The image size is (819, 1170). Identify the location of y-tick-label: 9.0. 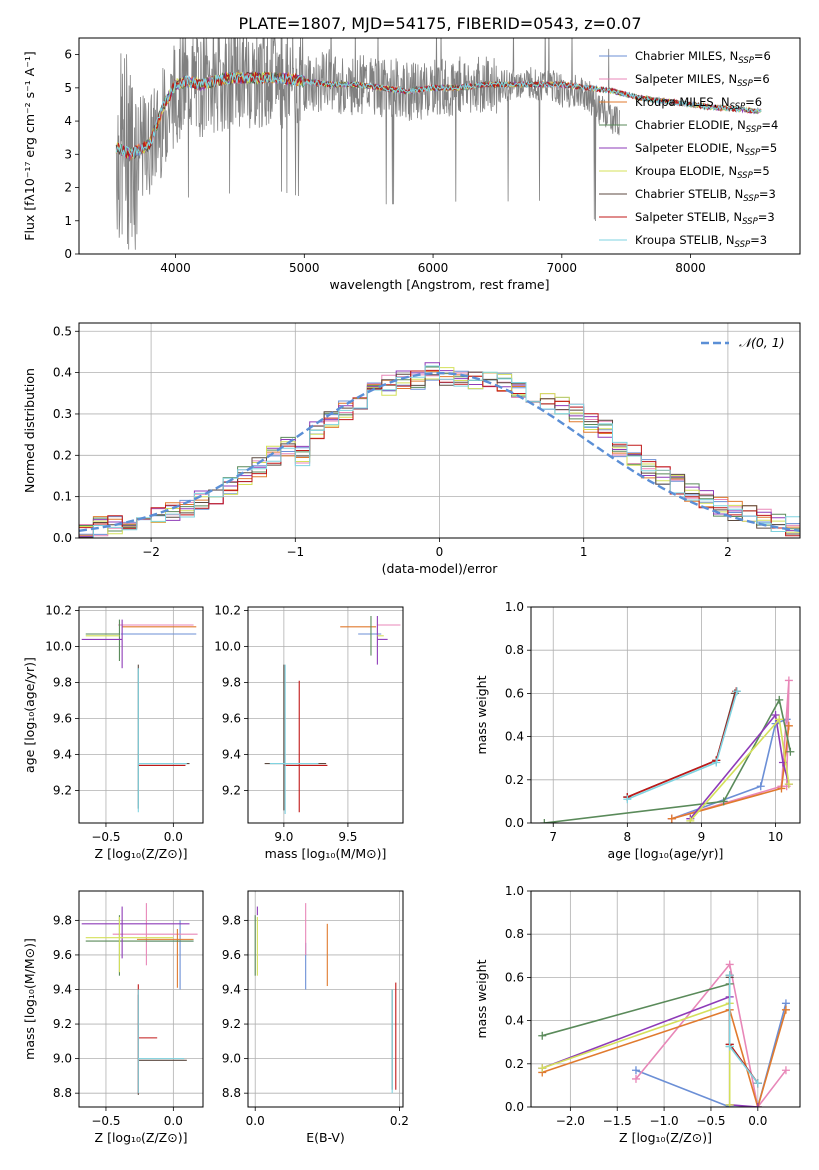
(62, 1059).